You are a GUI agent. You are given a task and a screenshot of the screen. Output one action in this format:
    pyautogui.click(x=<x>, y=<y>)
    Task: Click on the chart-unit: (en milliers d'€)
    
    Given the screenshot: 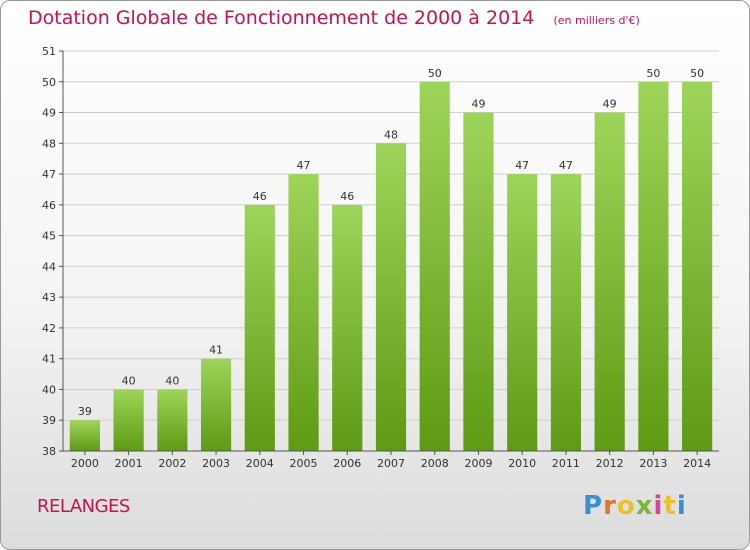 What is the action you would take?
    pyautogui.click(x=596, y=20)
    